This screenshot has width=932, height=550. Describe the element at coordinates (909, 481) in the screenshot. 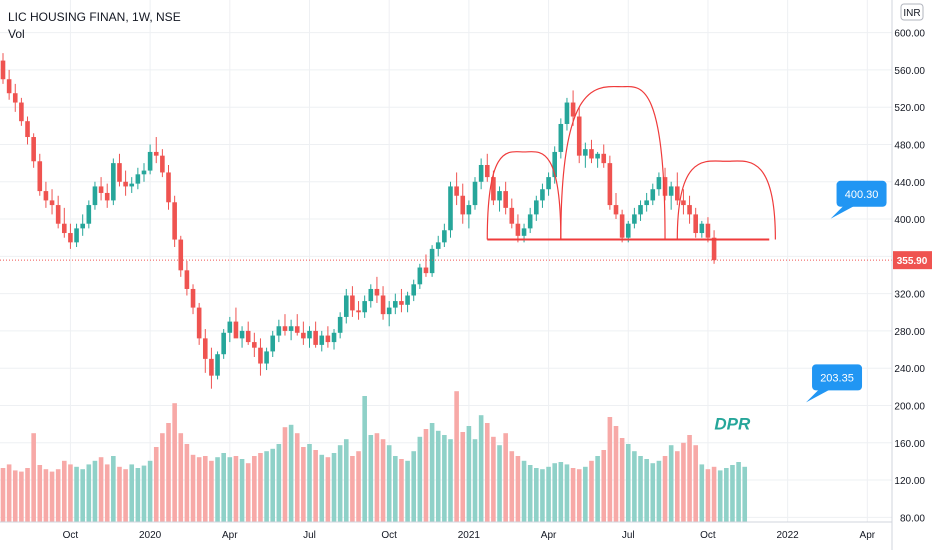

I see `y-tick-label: 120.00` at that location.